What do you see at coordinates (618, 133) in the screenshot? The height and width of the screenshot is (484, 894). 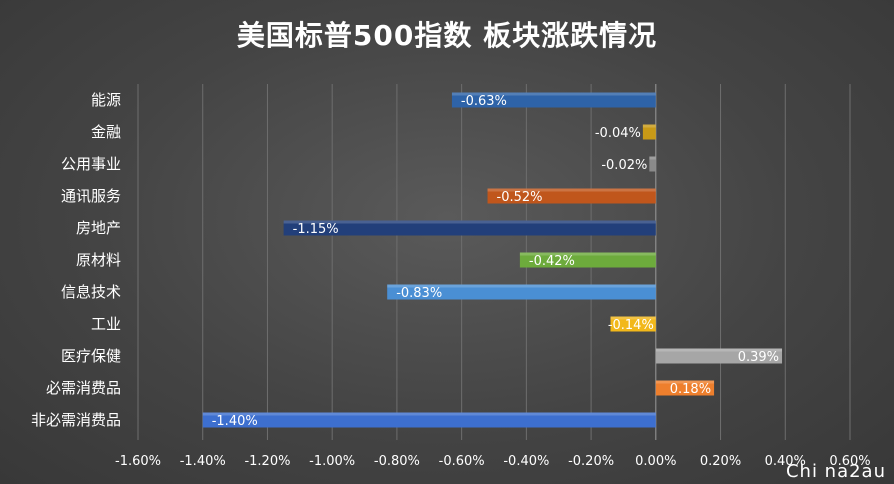 I see `data-label: -0.04%` at bounding box center [618, 133].